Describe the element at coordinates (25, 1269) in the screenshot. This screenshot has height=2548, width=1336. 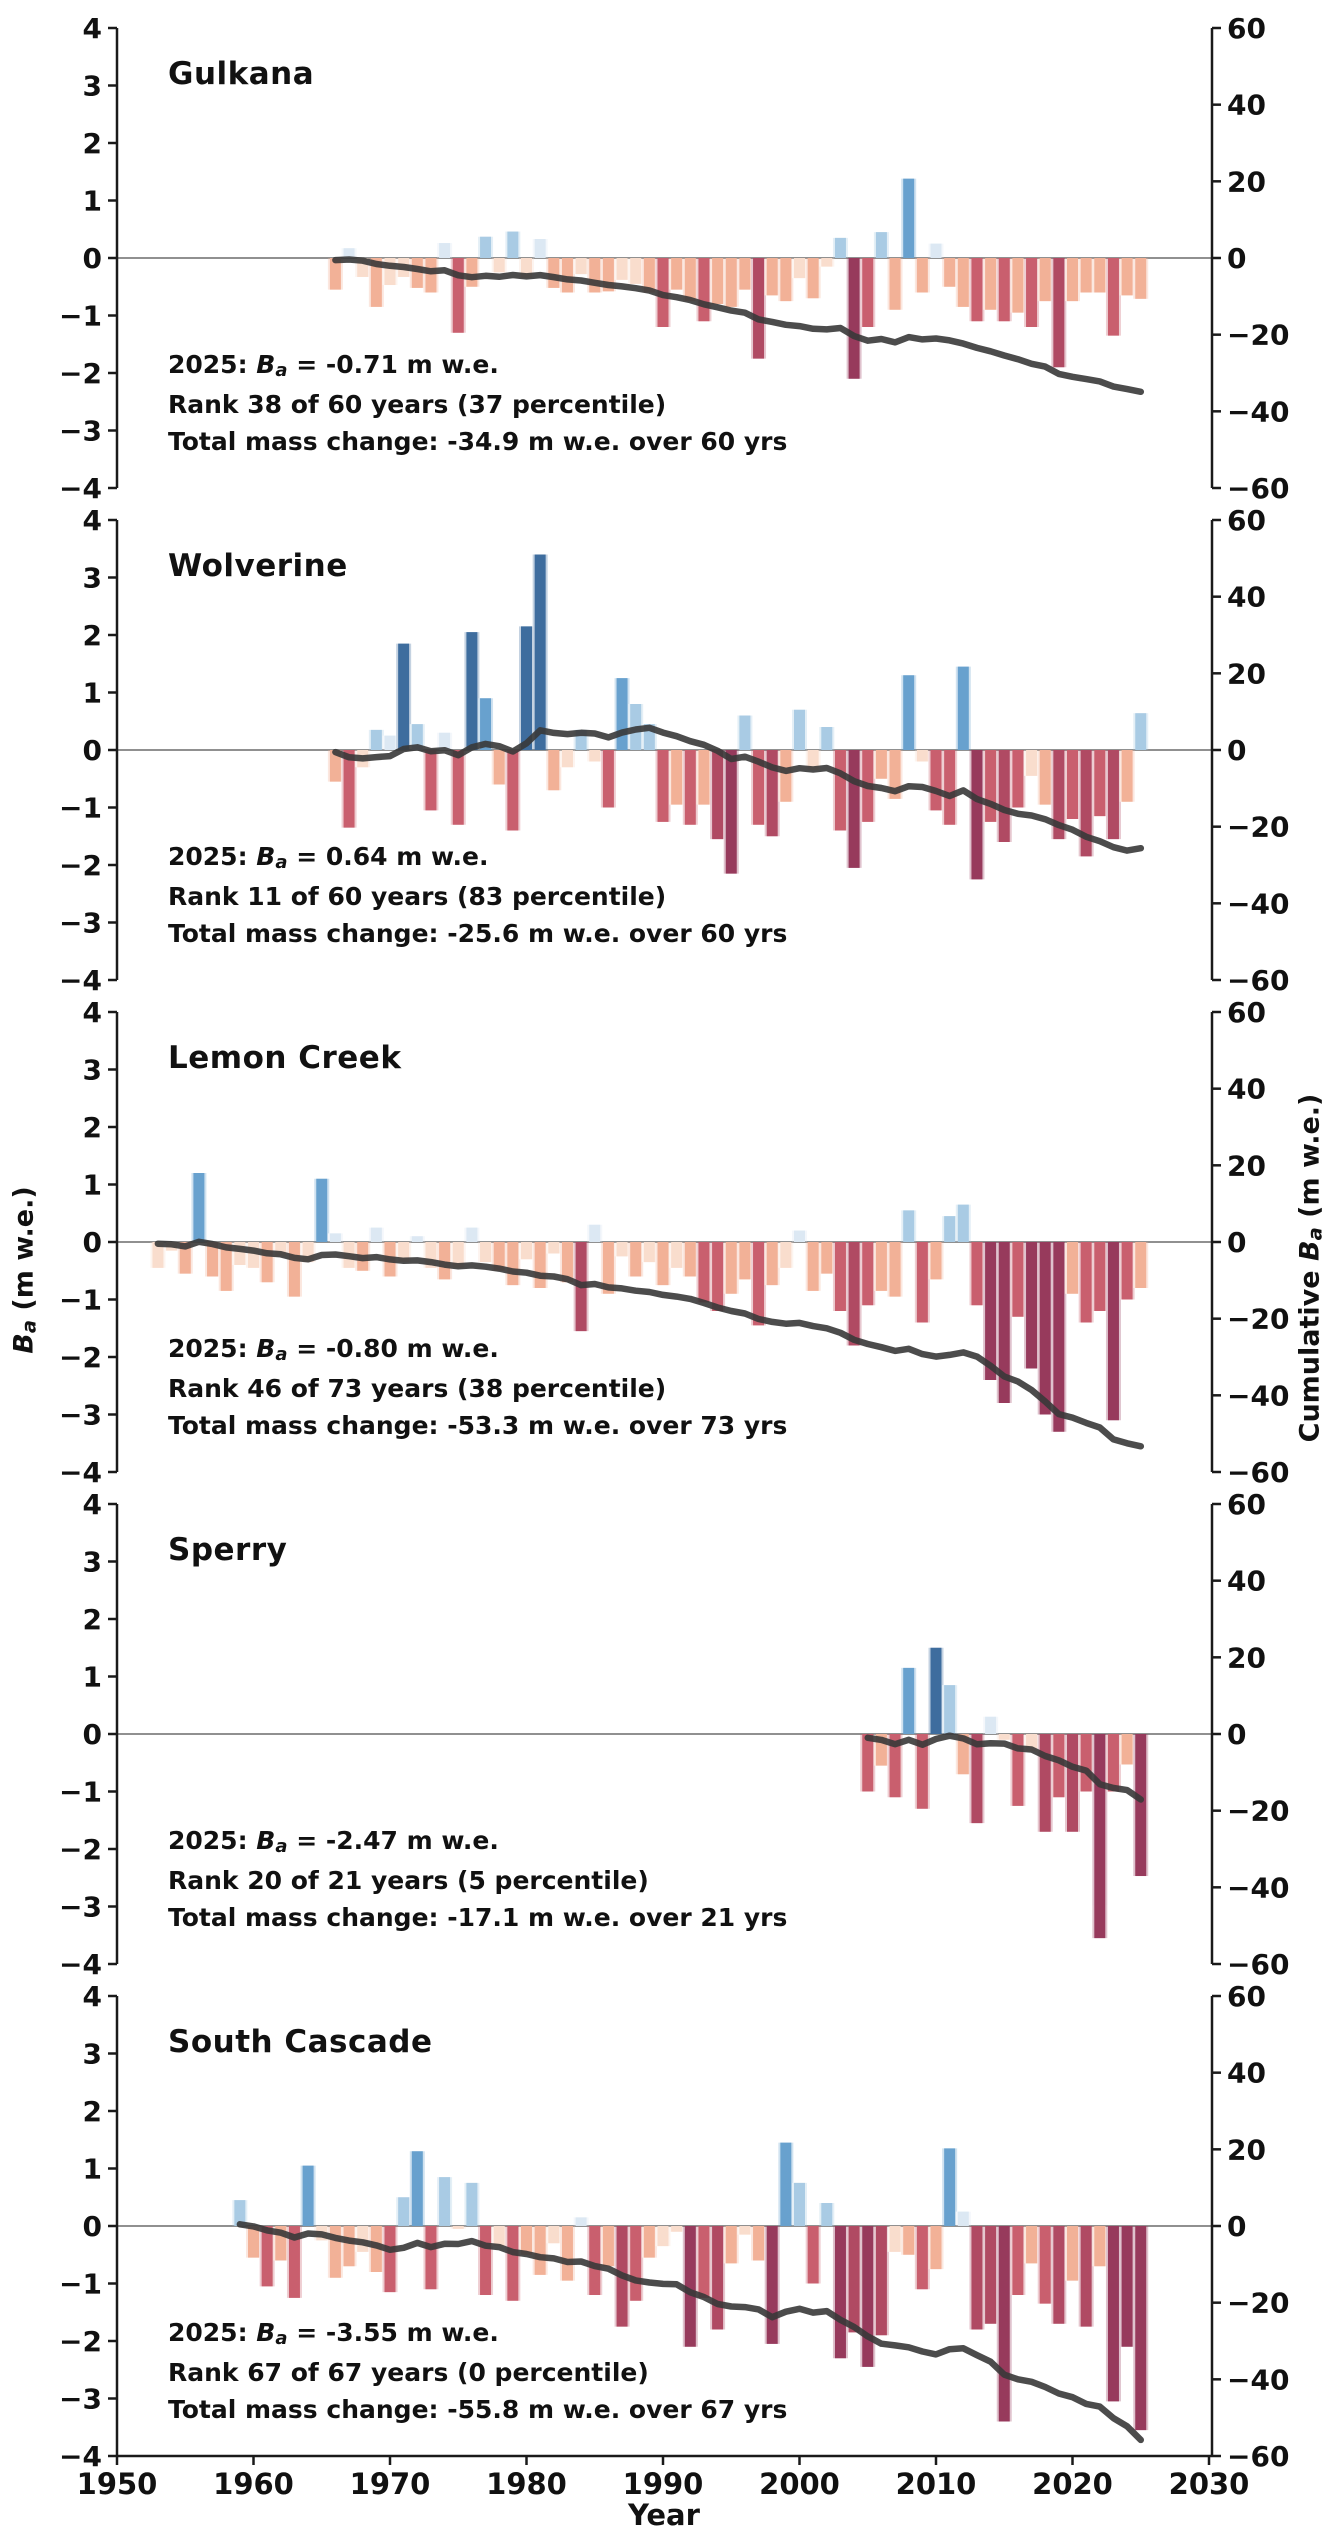
I see `left-axis-label: Ba (m w.e.)` at that location.